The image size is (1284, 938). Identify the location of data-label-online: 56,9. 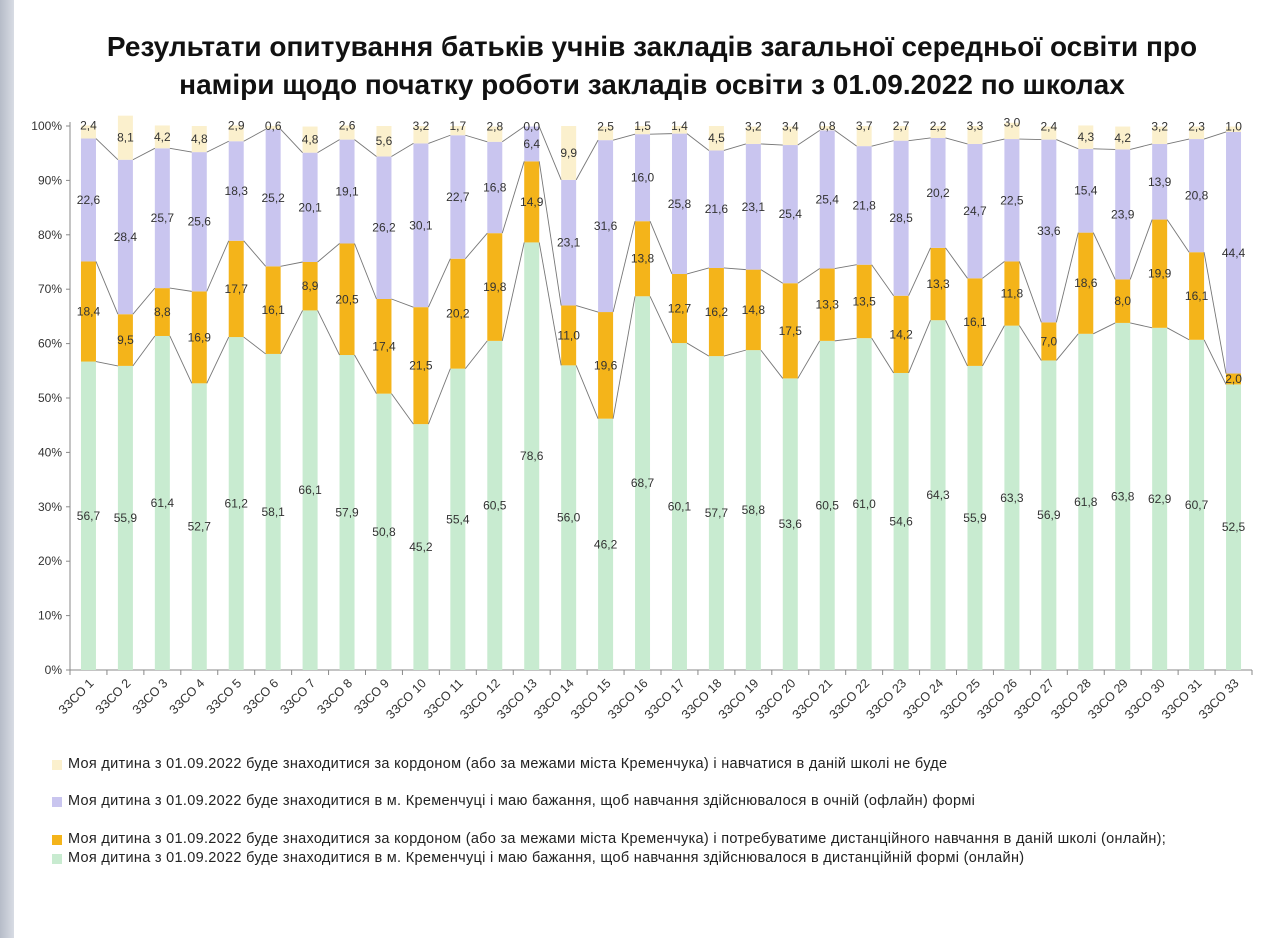
(1049, 515).